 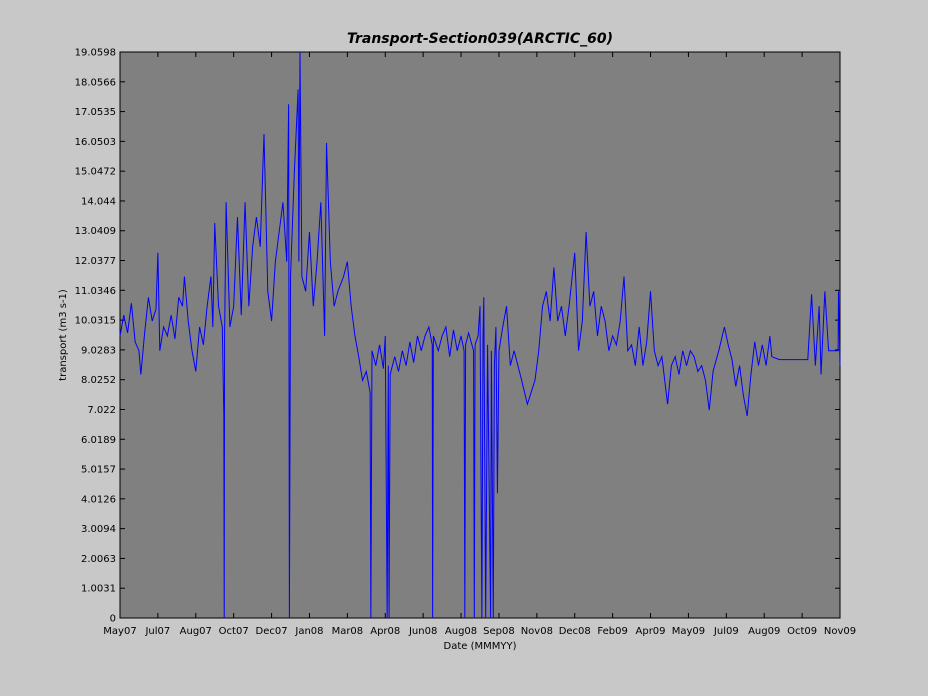 I want to click on x-tick-label: Jul09, so click(x=726, y=631).